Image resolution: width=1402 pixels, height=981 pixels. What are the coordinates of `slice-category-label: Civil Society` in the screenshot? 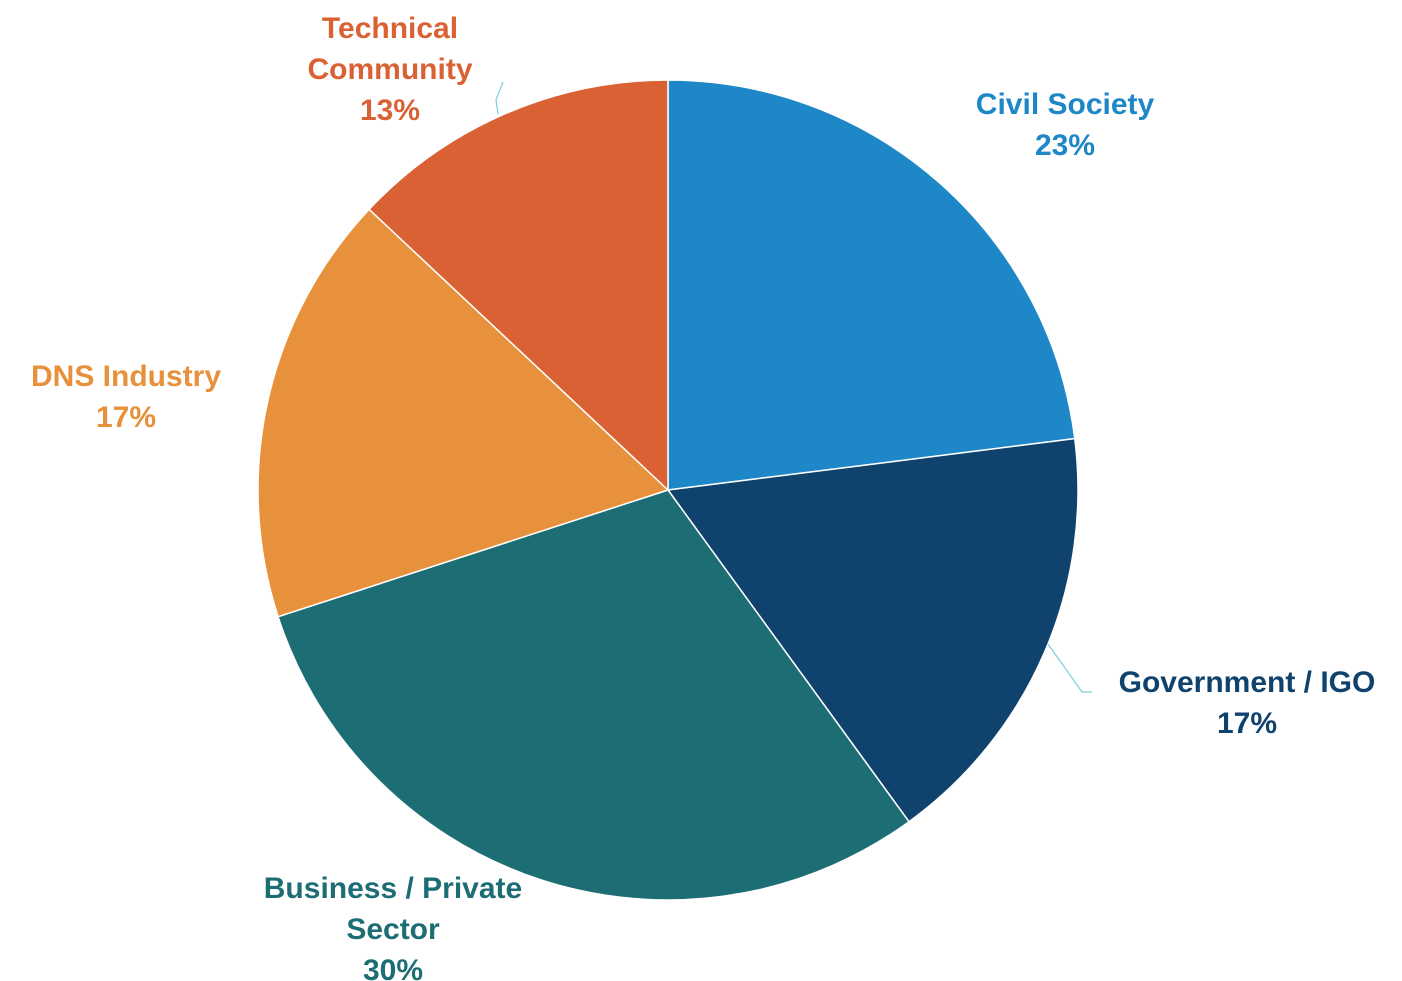 It's located at (1065, 104).